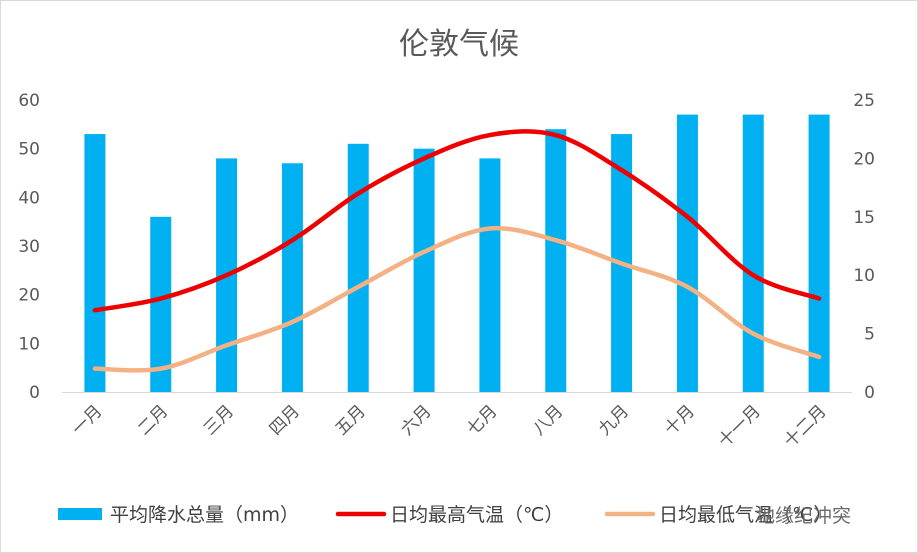 The image size is (918, 553). What do you see at coordinates (548, 420) in the screenshot?
I see `x-axis-category-label: 八月` at bounding box center [548, 420].